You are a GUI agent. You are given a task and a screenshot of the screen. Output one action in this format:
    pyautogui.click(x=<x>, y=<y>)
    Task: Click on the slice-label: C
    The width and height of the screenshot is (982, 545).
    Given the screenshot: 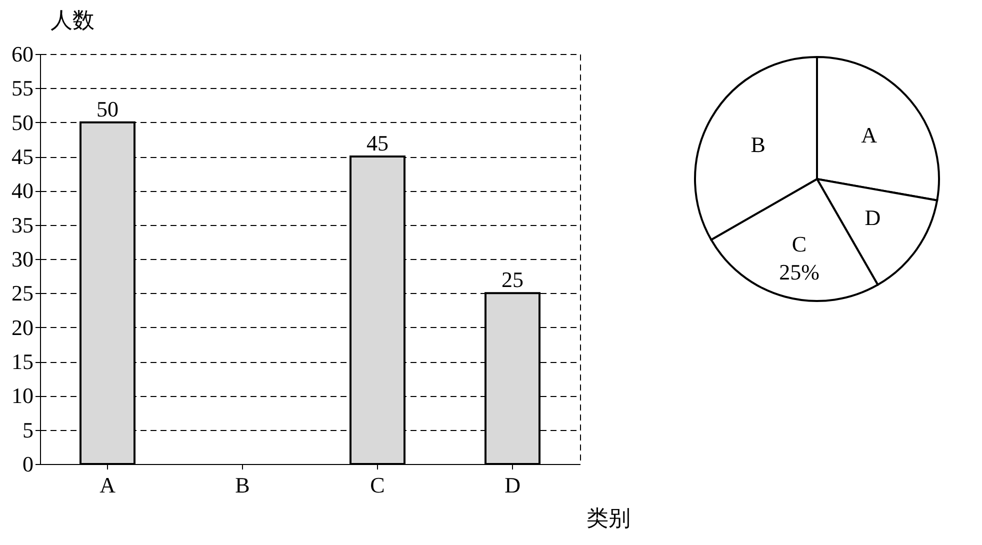 What is the action you would take?
    pyautogui.click(x=799, y=244)
    